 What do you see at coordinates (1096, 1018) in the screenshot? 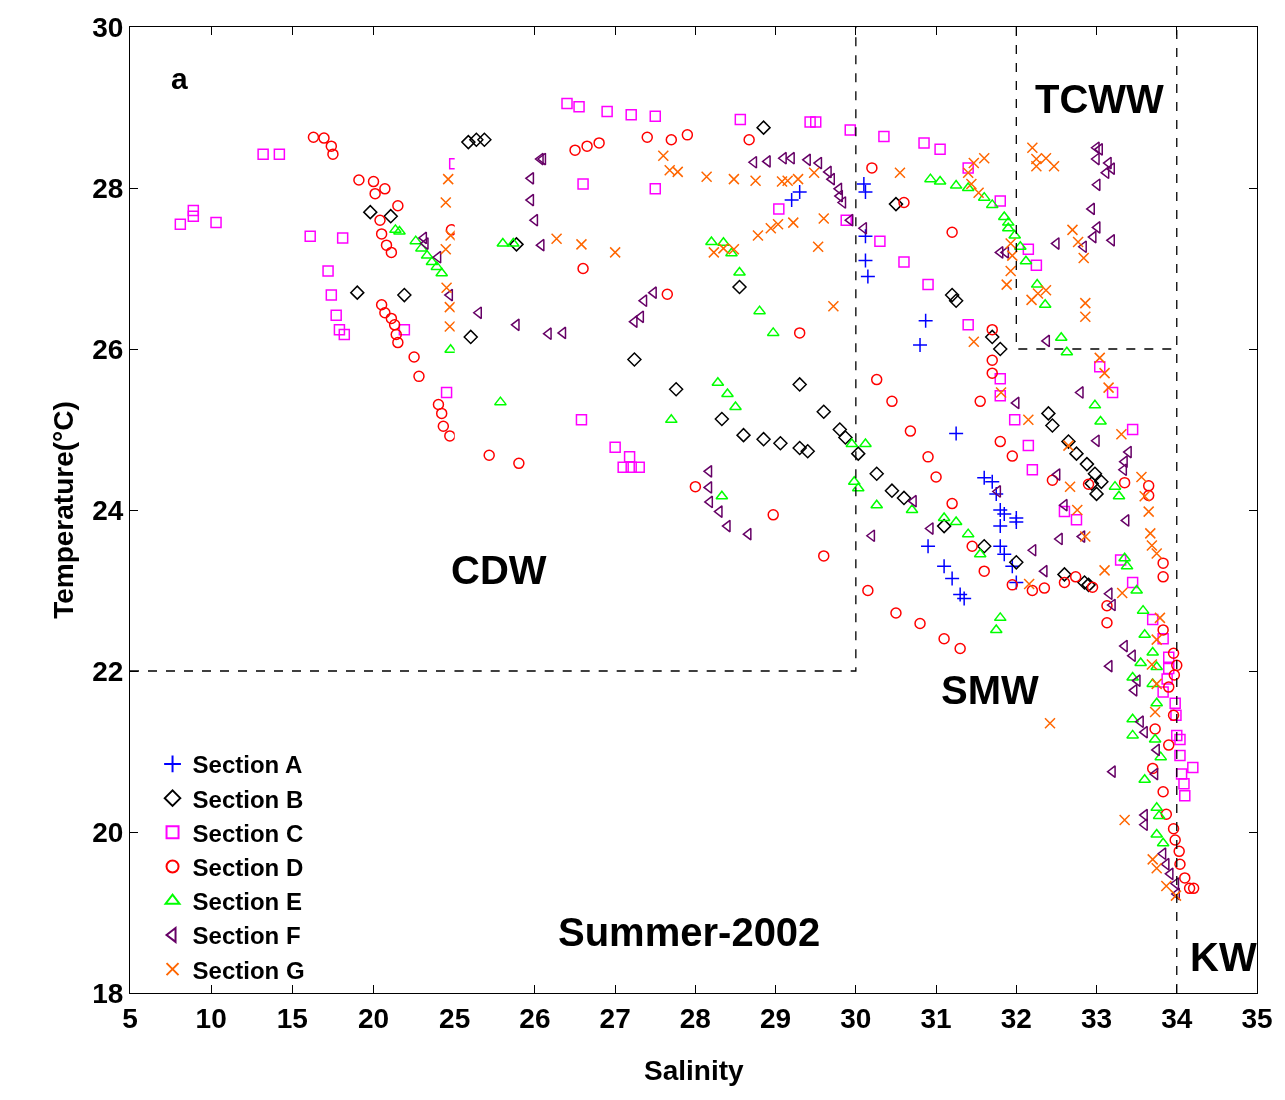
I see `x-tick-label: 33` at bounding box center [1096, 1018].